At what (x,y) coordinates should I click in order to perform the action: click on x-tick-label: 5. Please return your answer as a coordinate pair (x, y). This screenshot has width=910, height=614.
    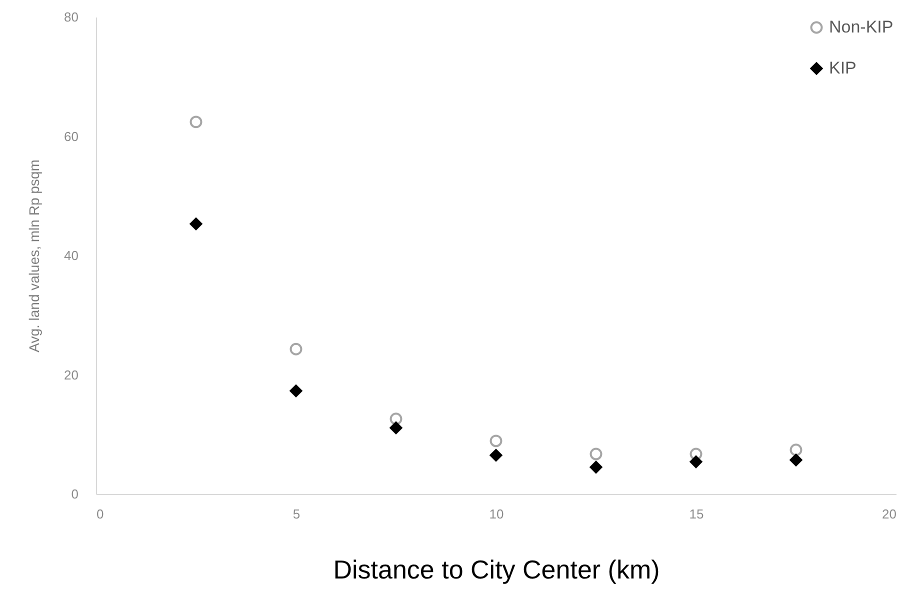
    Looking at the image, I should click on (296, 514).